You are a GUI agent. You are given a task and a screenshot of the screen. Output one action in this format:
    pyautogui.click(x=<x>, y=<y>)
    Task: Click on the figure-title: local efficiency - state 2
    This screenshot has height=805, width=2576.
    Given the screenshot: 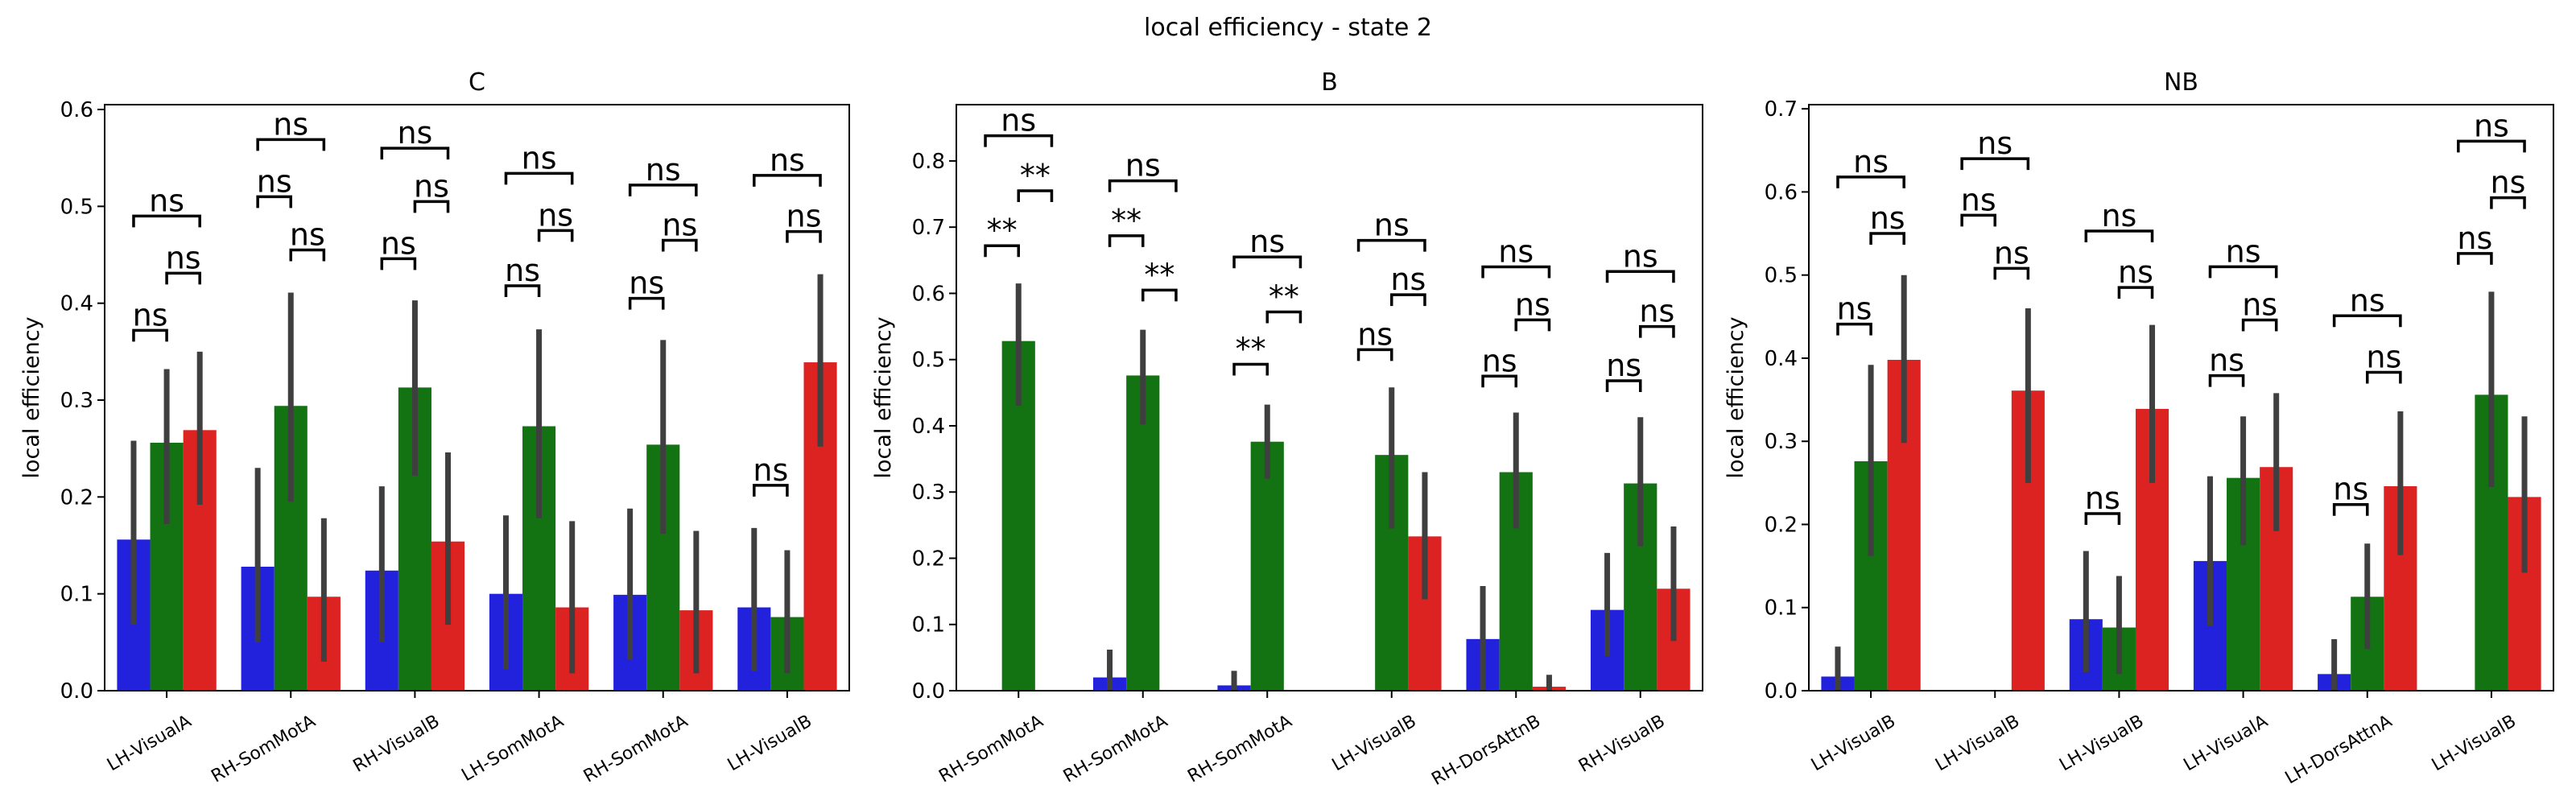 What is the action you would take?
    pyautogui.click(x=1288, y=28)
    